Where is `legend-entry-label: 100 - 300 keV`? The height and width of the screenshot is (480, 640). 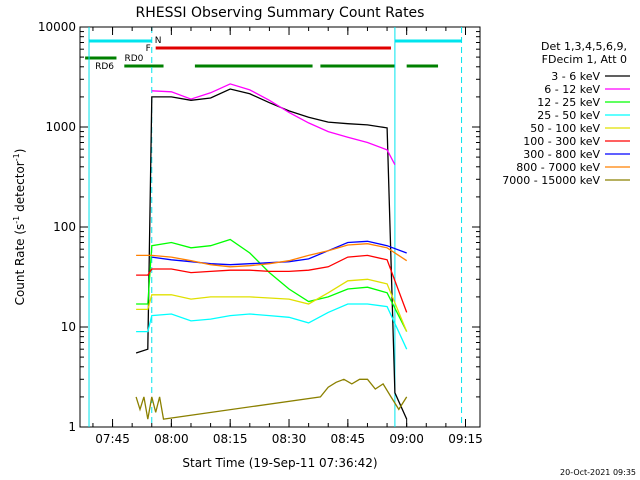 legend-entry-label: 100 - 300 keV is located at coordinates (561, 141).